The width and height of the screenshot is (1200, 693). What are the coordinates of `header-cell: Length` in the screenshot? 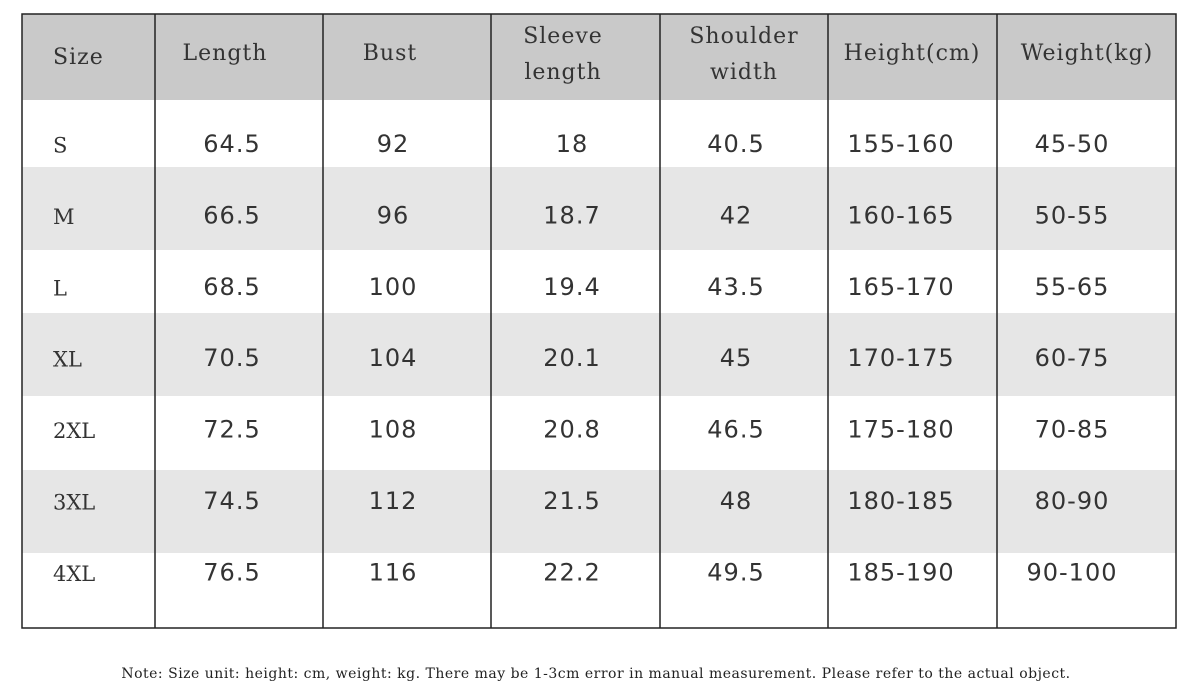 It's located at (225, 53).